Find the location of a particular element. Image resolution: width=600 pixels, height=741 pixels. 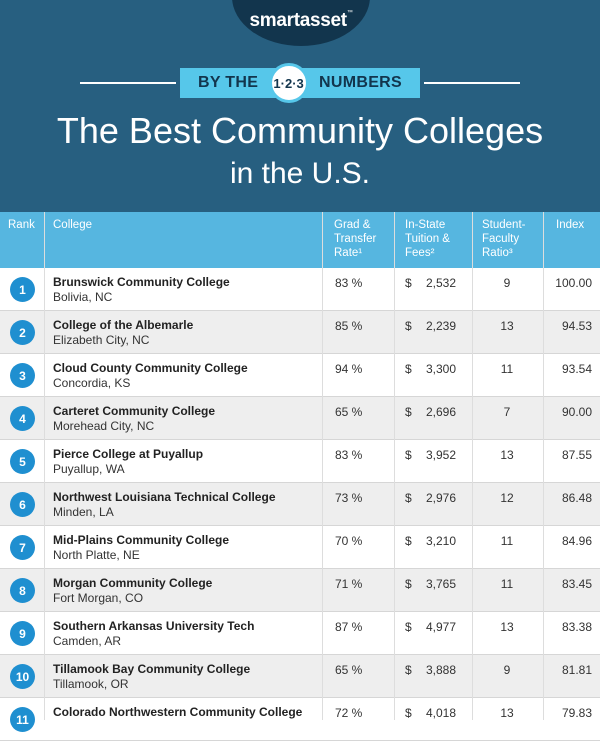

column-header-index: Index is located at coordinates (570, 225).